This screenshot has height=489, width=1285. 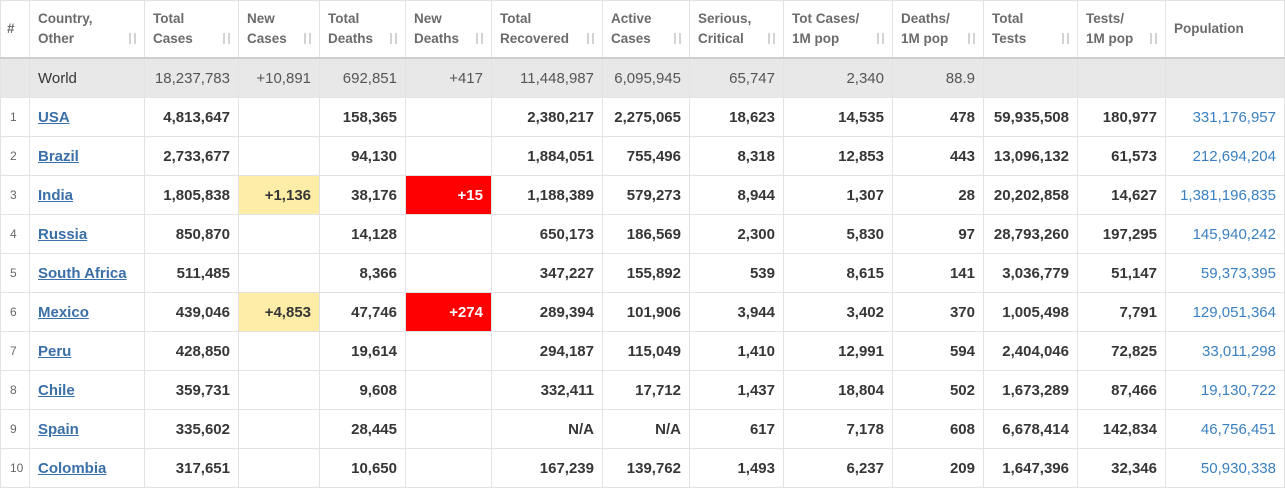 What do you see at coordinates (15, 468) in the screenshot?
I see `table-cell: 10` at bounding box center [15, 468].